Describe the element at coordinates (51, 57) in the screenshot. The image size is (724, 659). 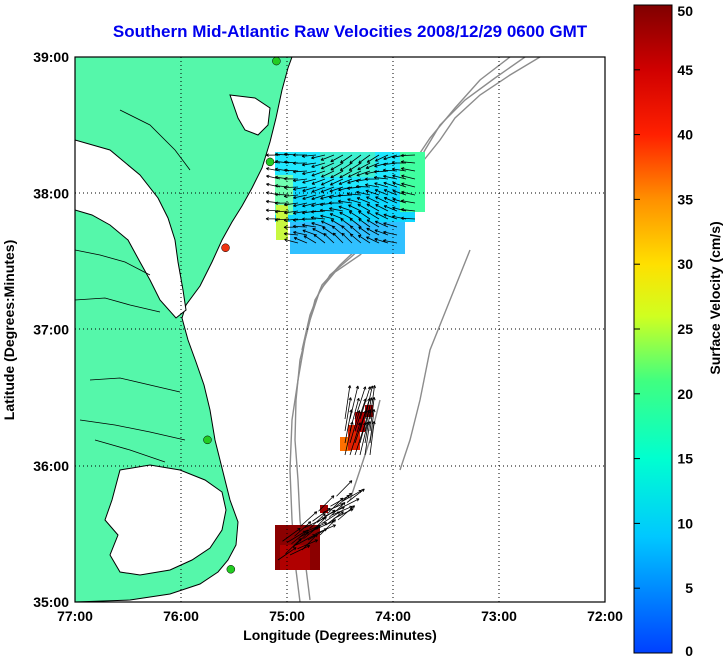
I see `y-tick-label: 39:00` at that location.